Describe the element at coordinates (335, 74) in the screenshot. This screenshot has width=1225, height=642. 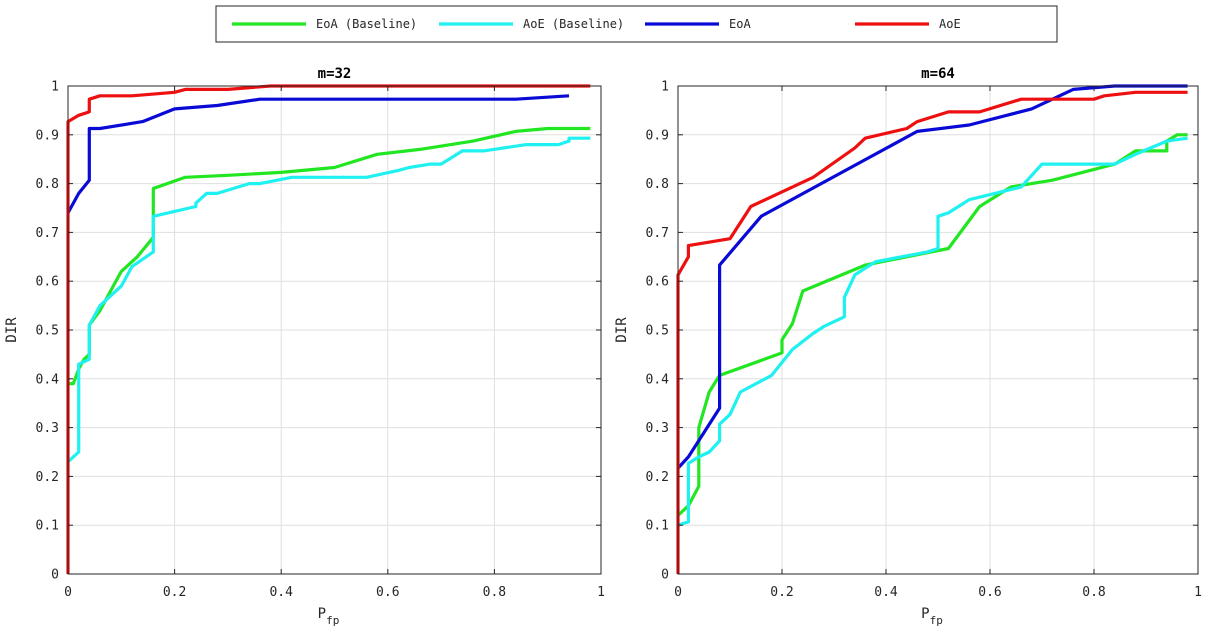
I see `plot-title: m=32` at that location.